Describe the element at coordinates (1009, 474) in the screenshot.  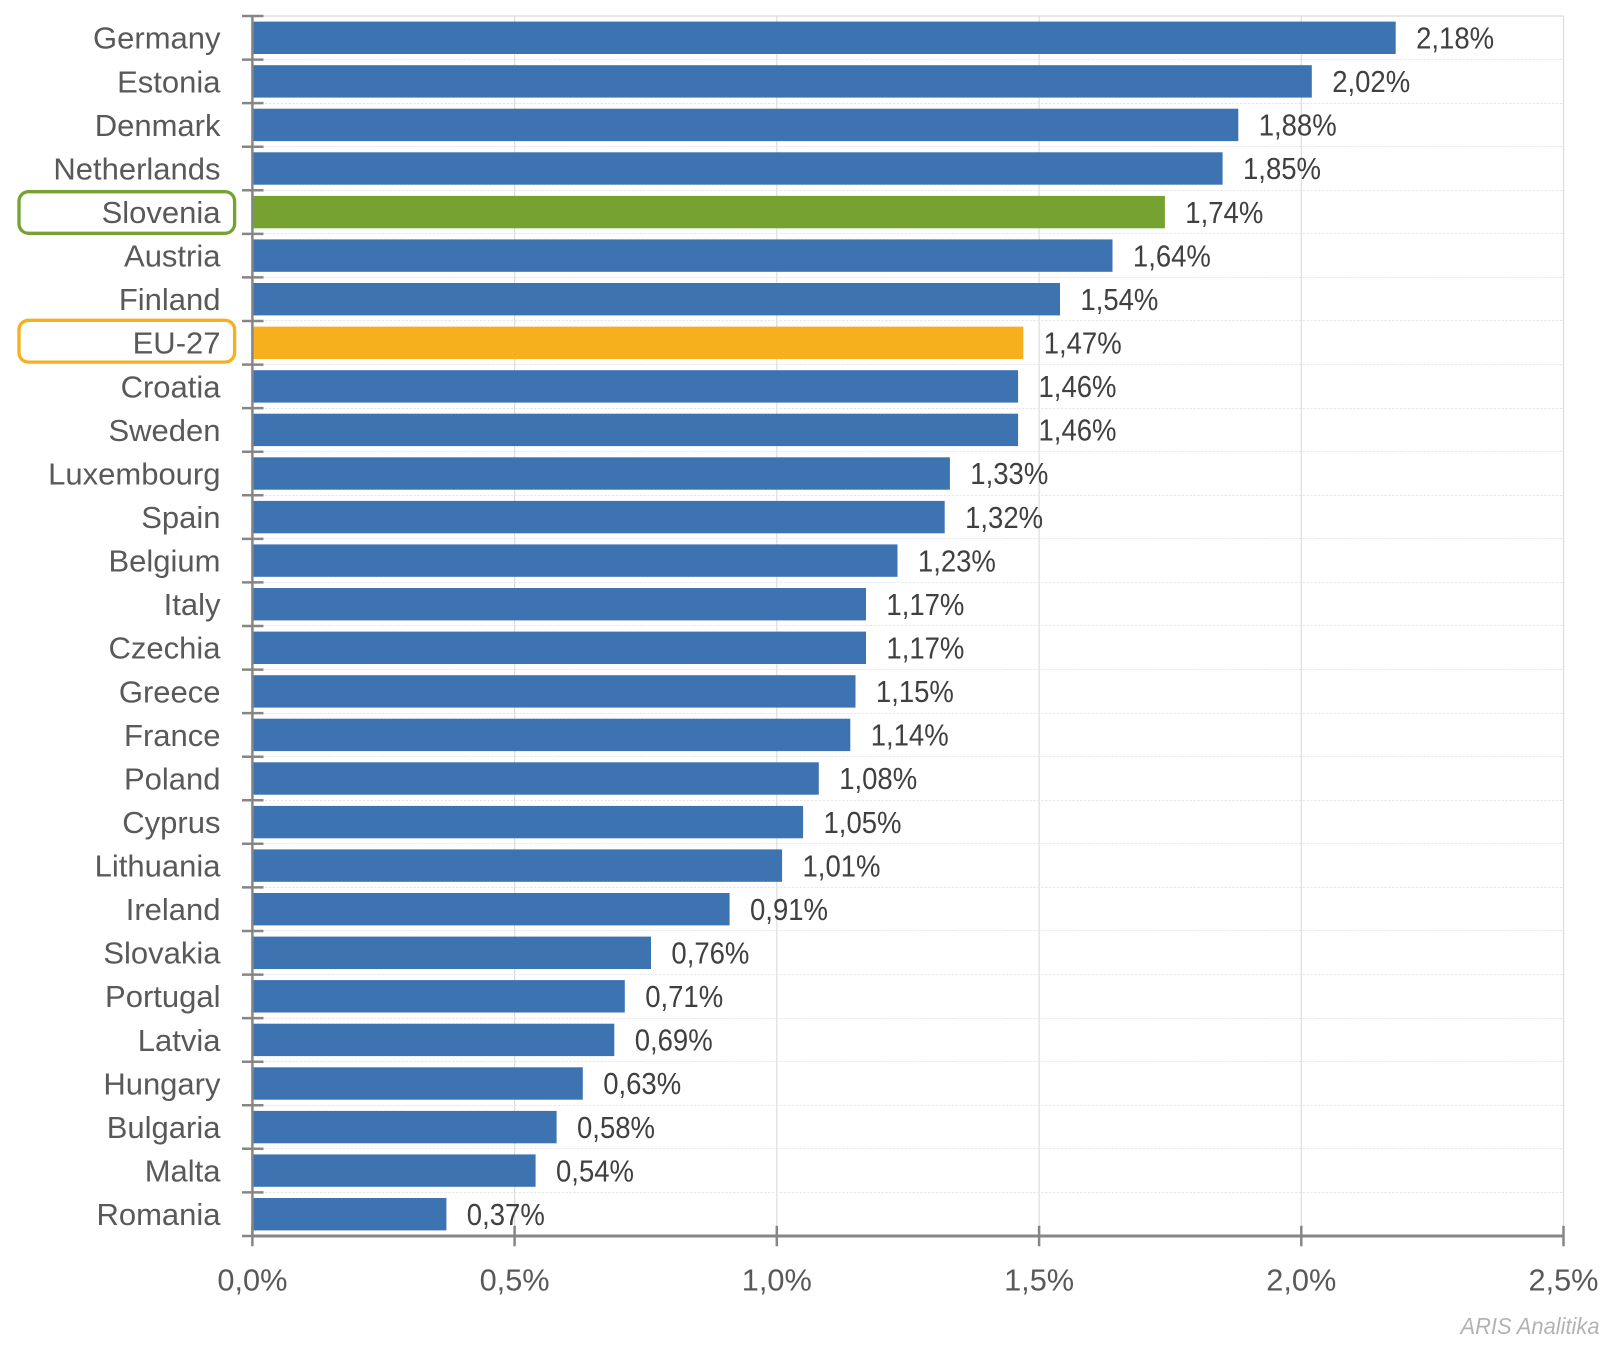
I see `svg-text: 1,33%` at that location.